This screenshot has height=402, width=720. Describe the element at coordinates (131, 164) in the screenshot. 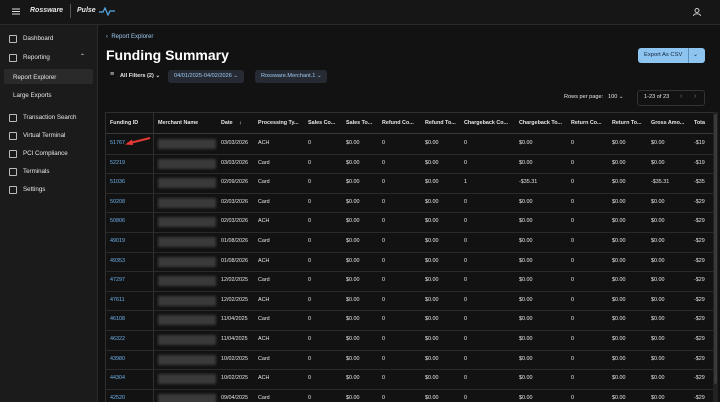

I see `funding-id-link: 52219` at that location.